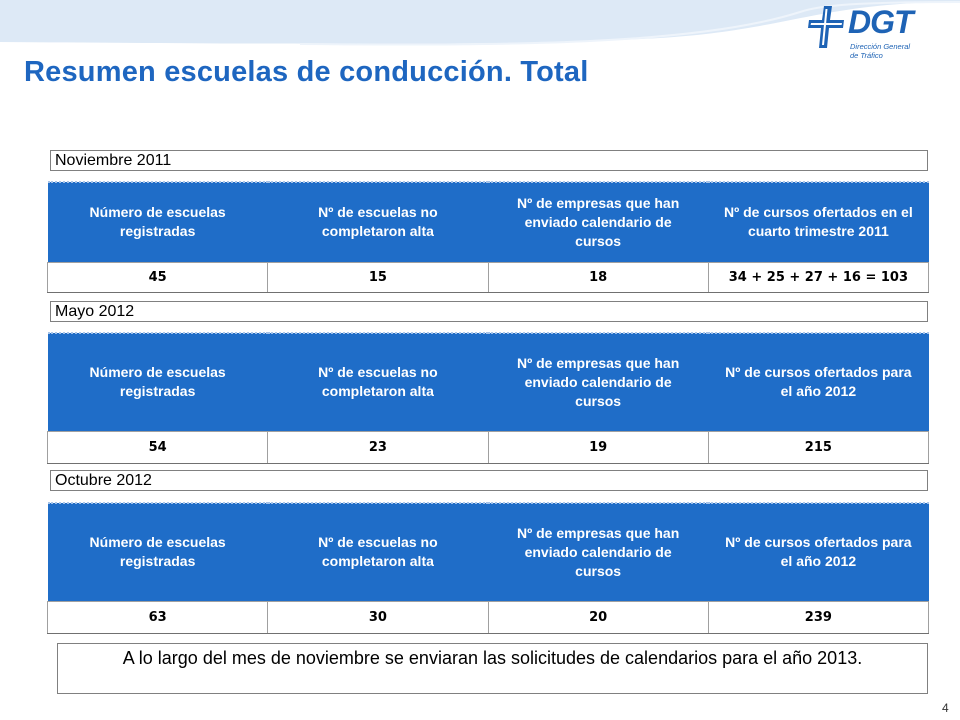 The image size is (960, 720). Describe the element at coordinates (489, 311) in the screenshot. I see `period-label-may-2012: Mayo 2012` at that location.